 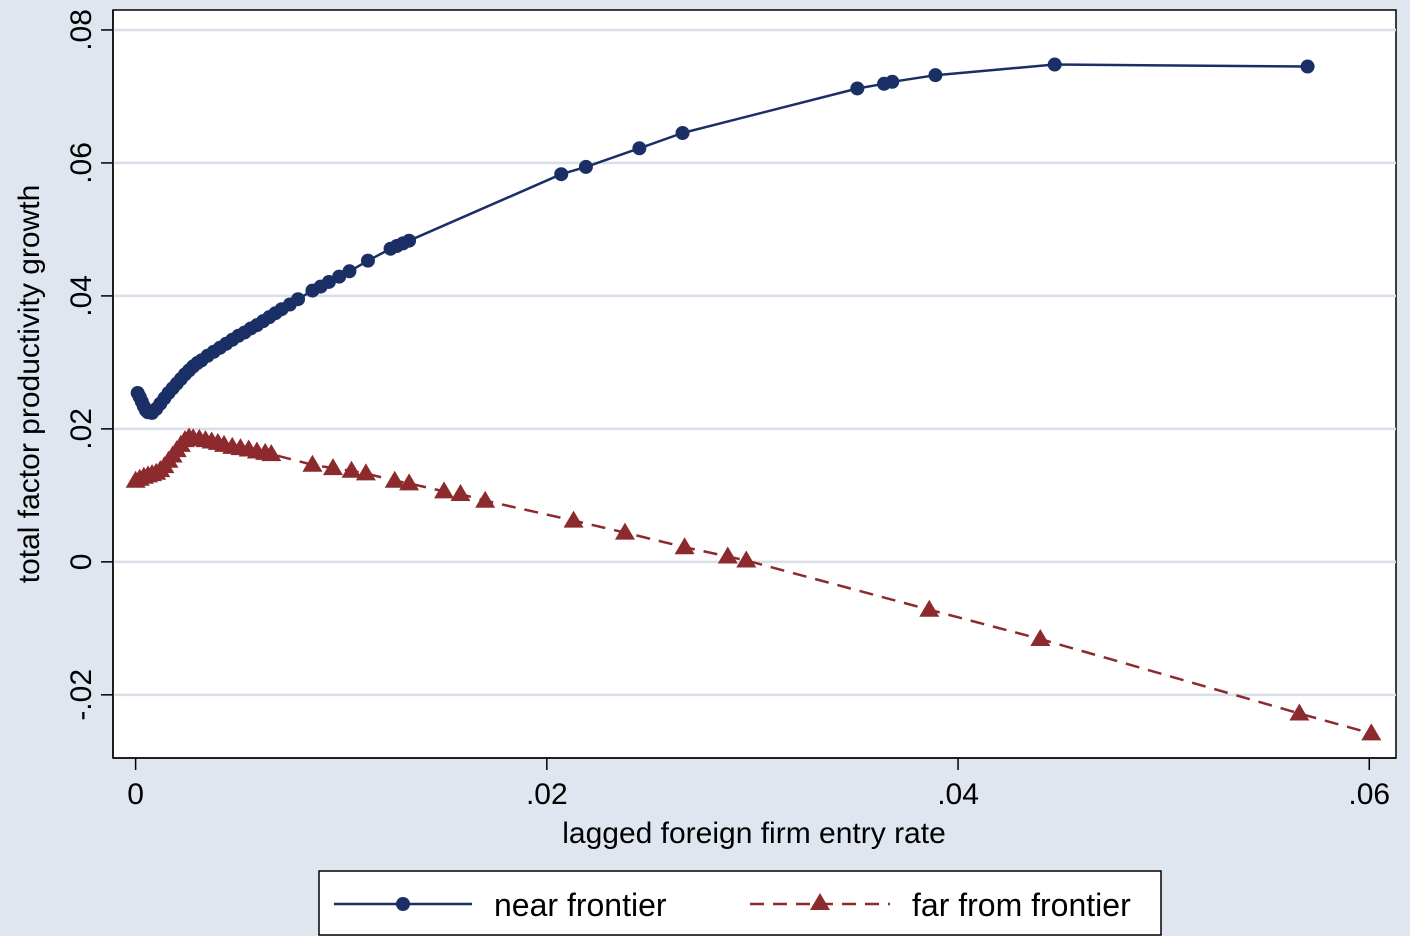 What do you see at coordinates (820, 901) in the screenshot?
I see `legend-marker-far-from-frontier` at bounding box center [820, 901].